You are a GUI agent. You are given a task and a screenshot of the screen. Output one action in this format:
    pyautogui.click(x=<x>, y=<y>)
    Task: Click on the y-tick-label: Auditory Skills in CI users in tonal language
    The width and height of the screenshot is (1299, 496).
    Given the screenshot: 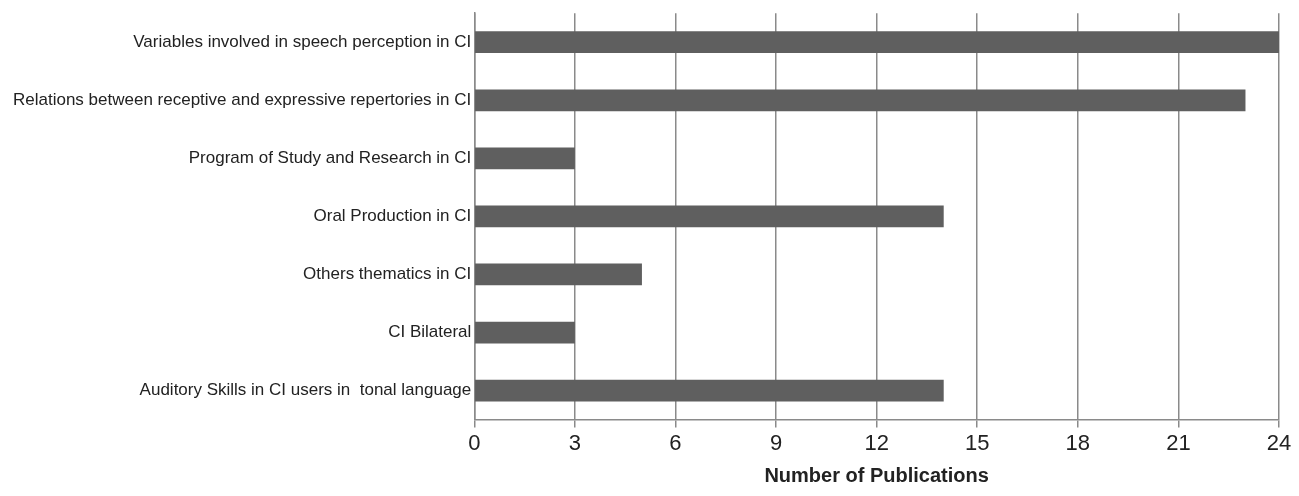 What is the action you would take?
    pyautogui.click(x=305, y=390)
    